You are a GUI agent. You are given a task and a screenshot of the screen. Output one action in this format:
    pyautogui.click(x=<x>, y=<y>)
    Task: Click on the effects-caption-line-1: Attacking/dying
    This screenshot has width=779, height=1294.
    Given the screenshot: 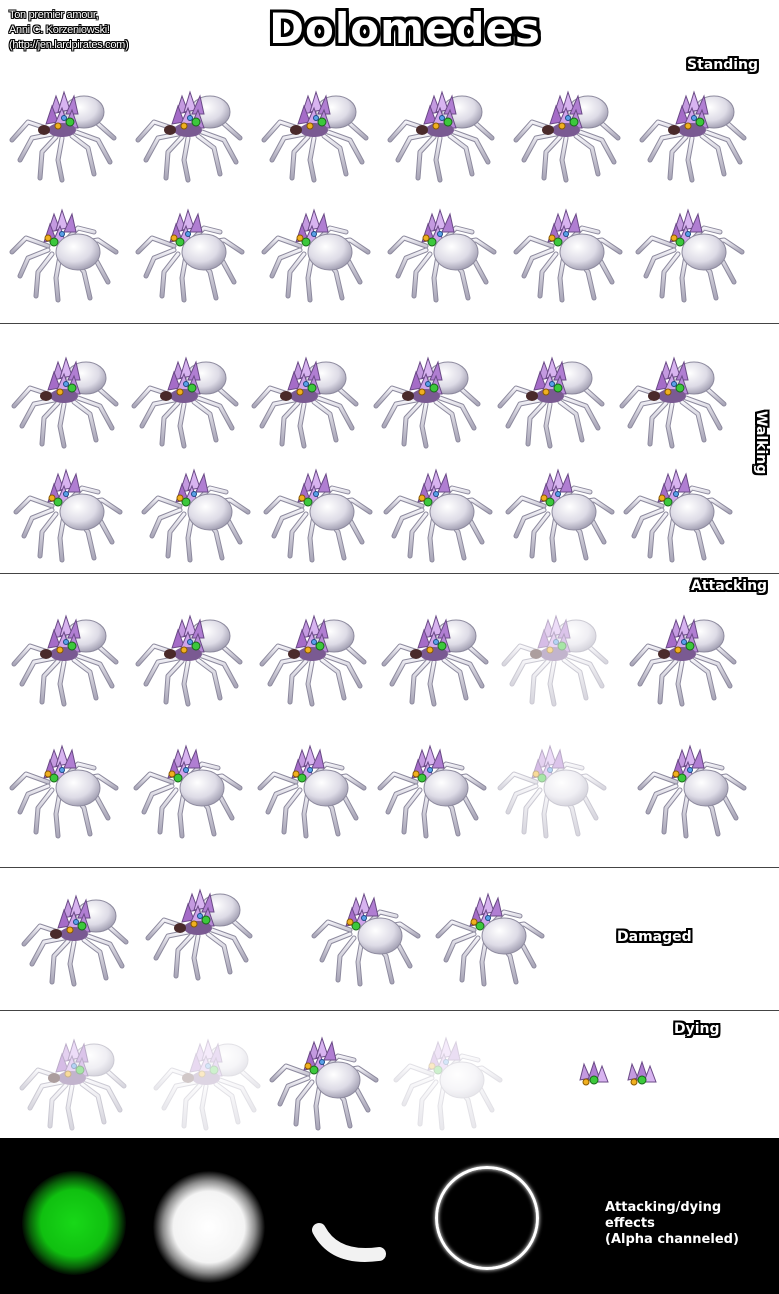 What is the action you would take?
    pyautogui.click(x=663, y=1207)
    